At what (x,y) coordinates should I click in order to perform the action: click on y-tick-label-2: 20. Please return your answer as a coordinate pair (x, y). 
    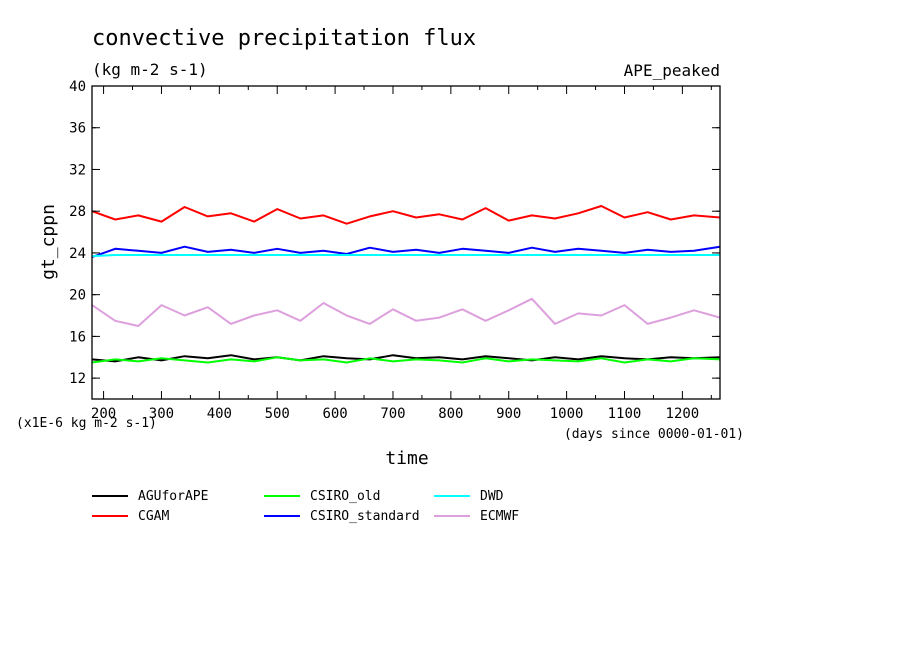
    Looking at the image, I should click on (77, 296).